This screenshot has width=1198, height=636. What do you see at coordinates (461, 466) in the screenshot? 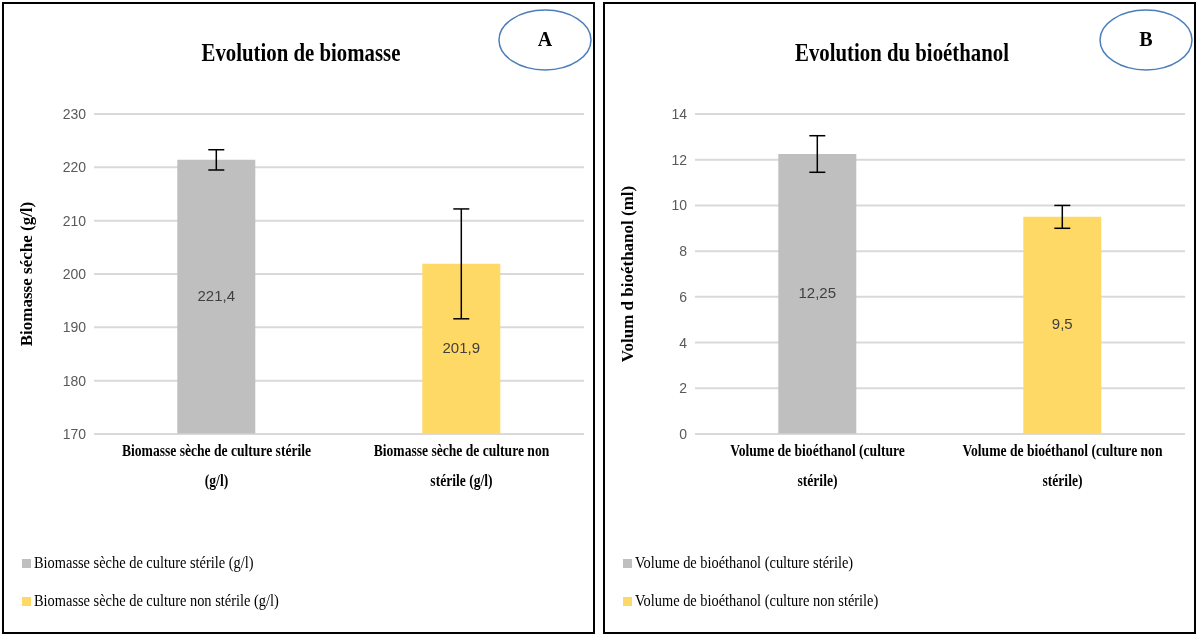
I see `x-tick-label: Biomasse sèche de culture non stérile (g/l)` at bounding box center [461, 466].